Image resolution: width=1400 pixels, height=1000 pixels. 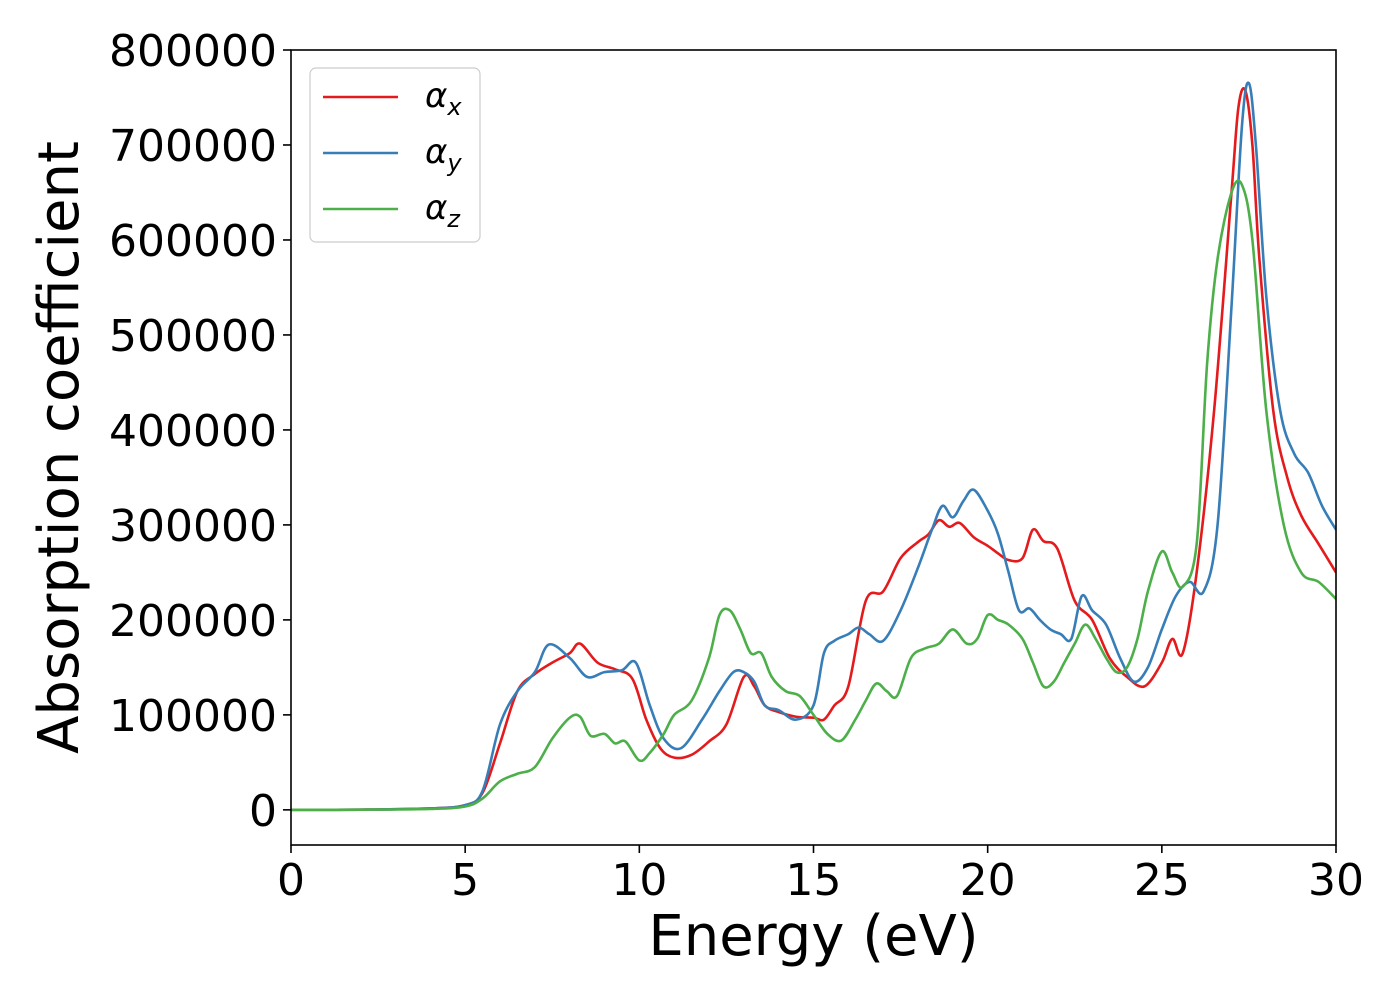 What do you see at coordinates (59, 447) in the screenshot?
I see `y-axis-title: Absorption coefficient` at bounding box center [59, 447].